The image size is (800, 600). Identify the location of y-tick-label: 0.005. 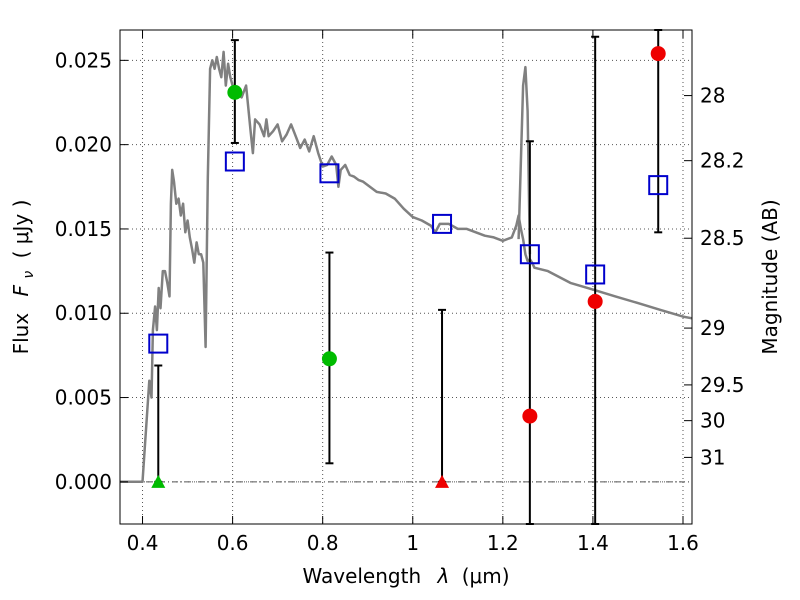
(83, 398).